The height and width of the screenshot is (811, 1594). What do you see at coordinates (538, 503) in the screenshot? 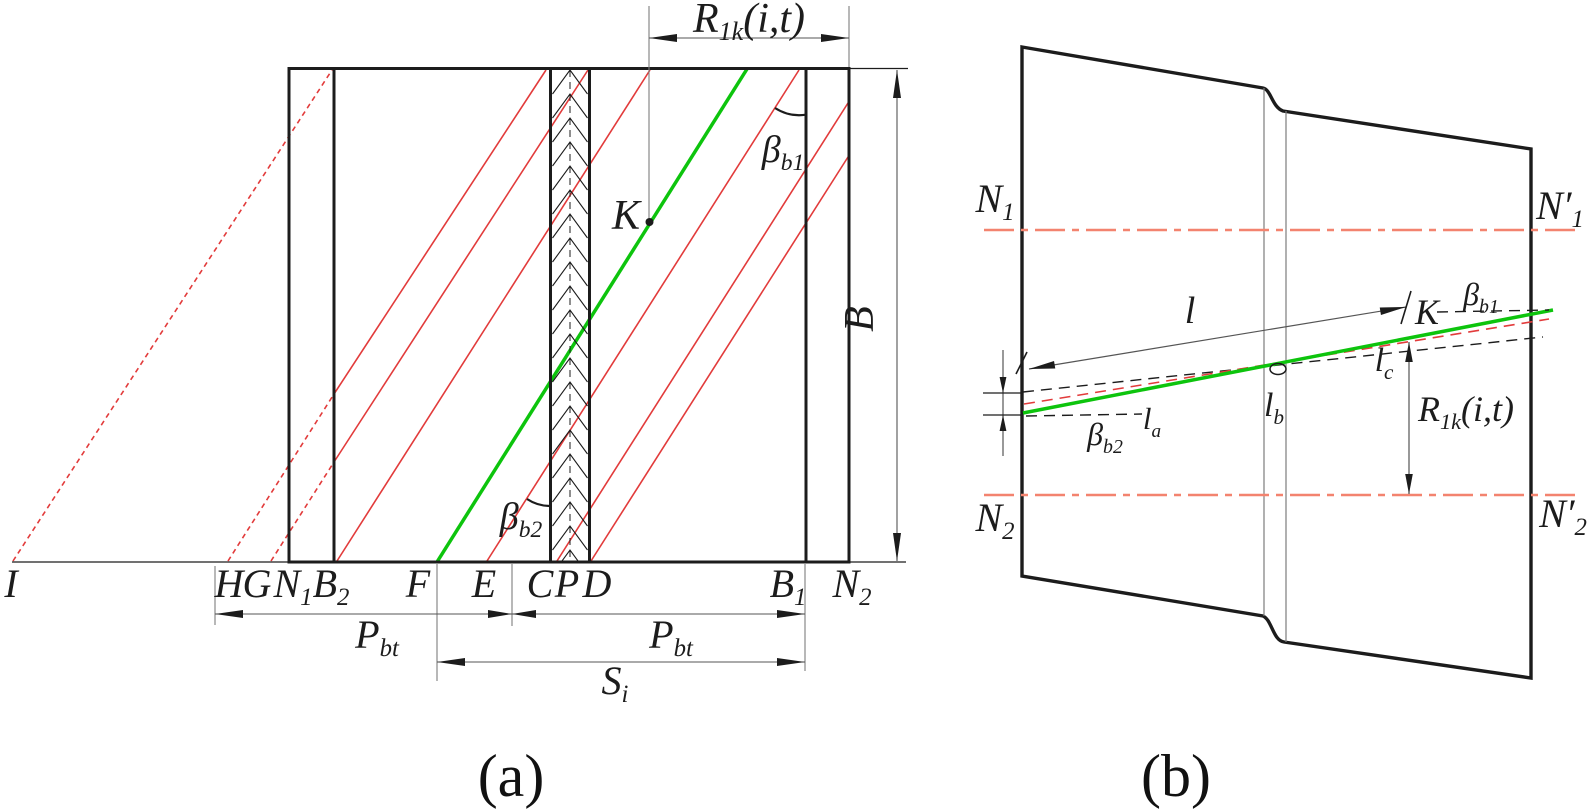
I see `beta-b2-arc` at bounding box center [538, 503].